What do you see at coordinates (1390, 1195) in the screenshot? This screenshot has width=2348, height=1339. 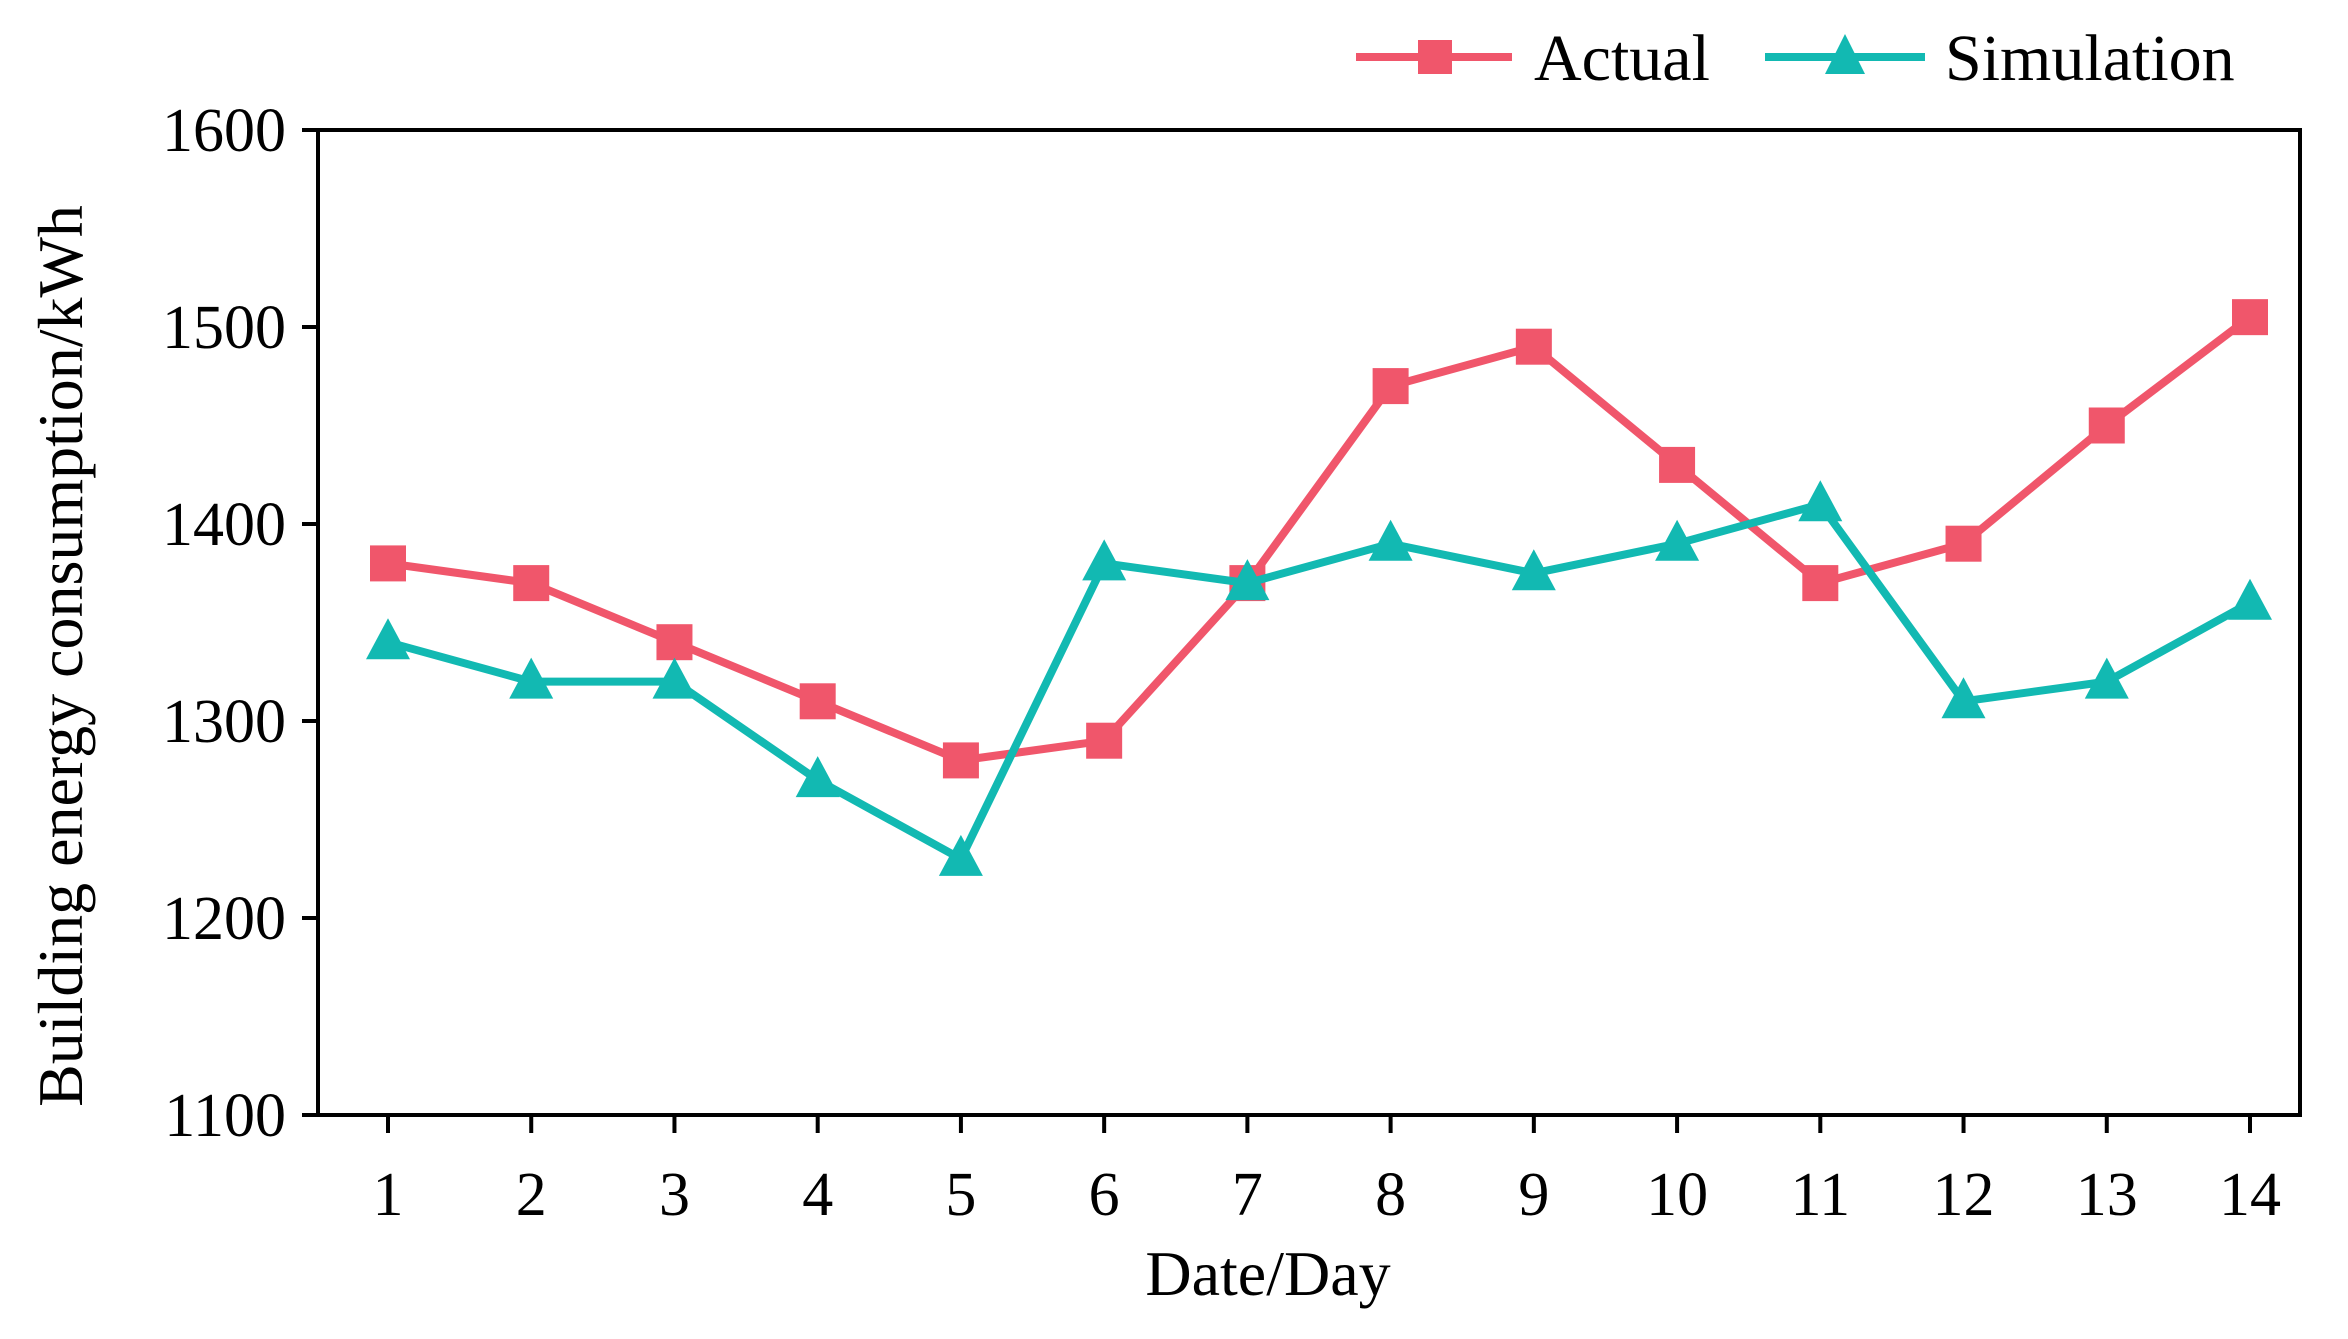 I see `x-tick-label-8: 8` at bounding box center [1390, 1195].